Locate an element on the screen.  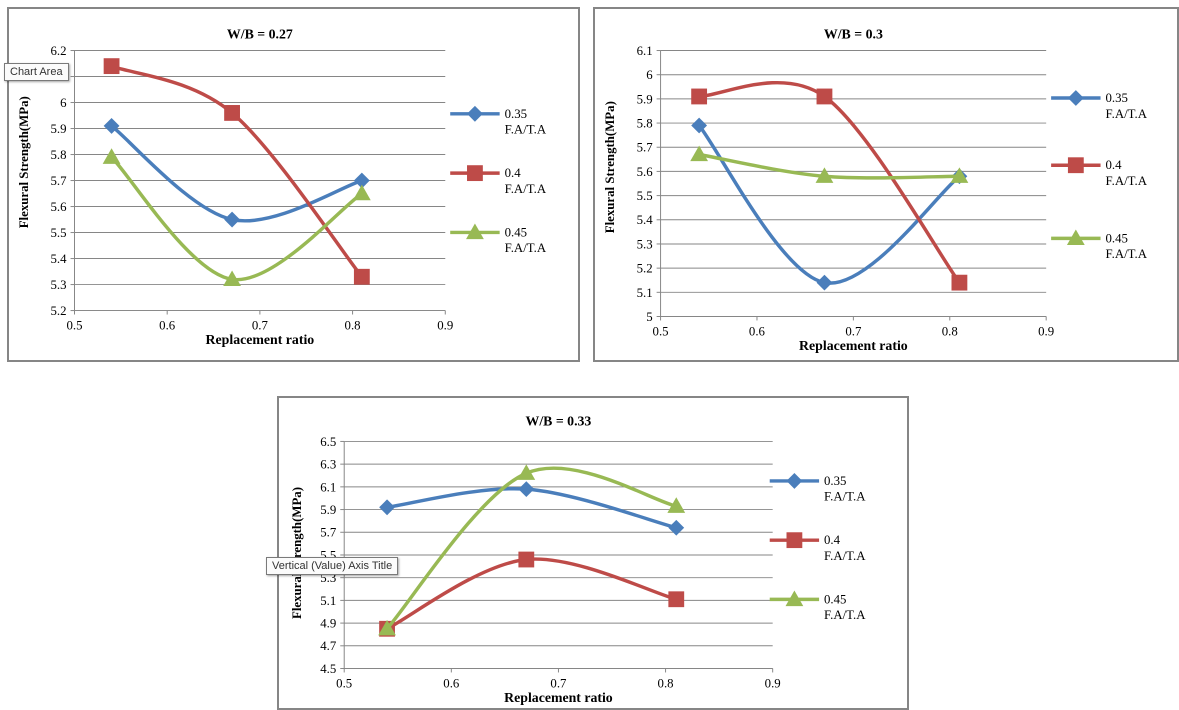
chart-title: W/B = 0.33 is located at coordinates (559, 421).